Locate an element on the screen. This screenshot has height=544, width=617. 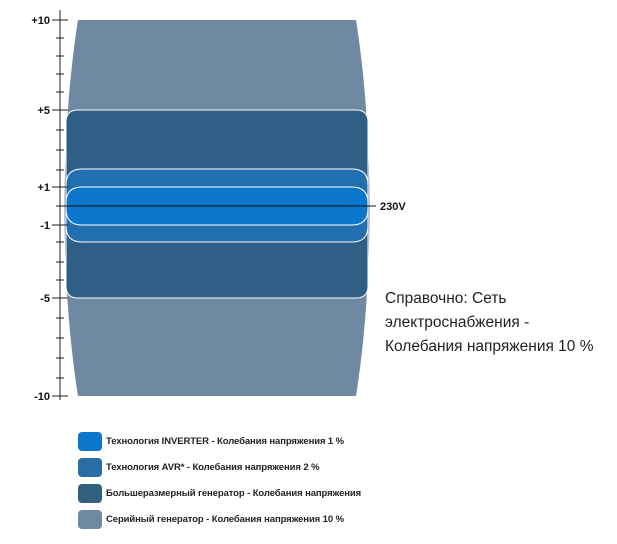
reference-note-line-3: Колебания напряжения 10 % is located at coordinates (489, 346).